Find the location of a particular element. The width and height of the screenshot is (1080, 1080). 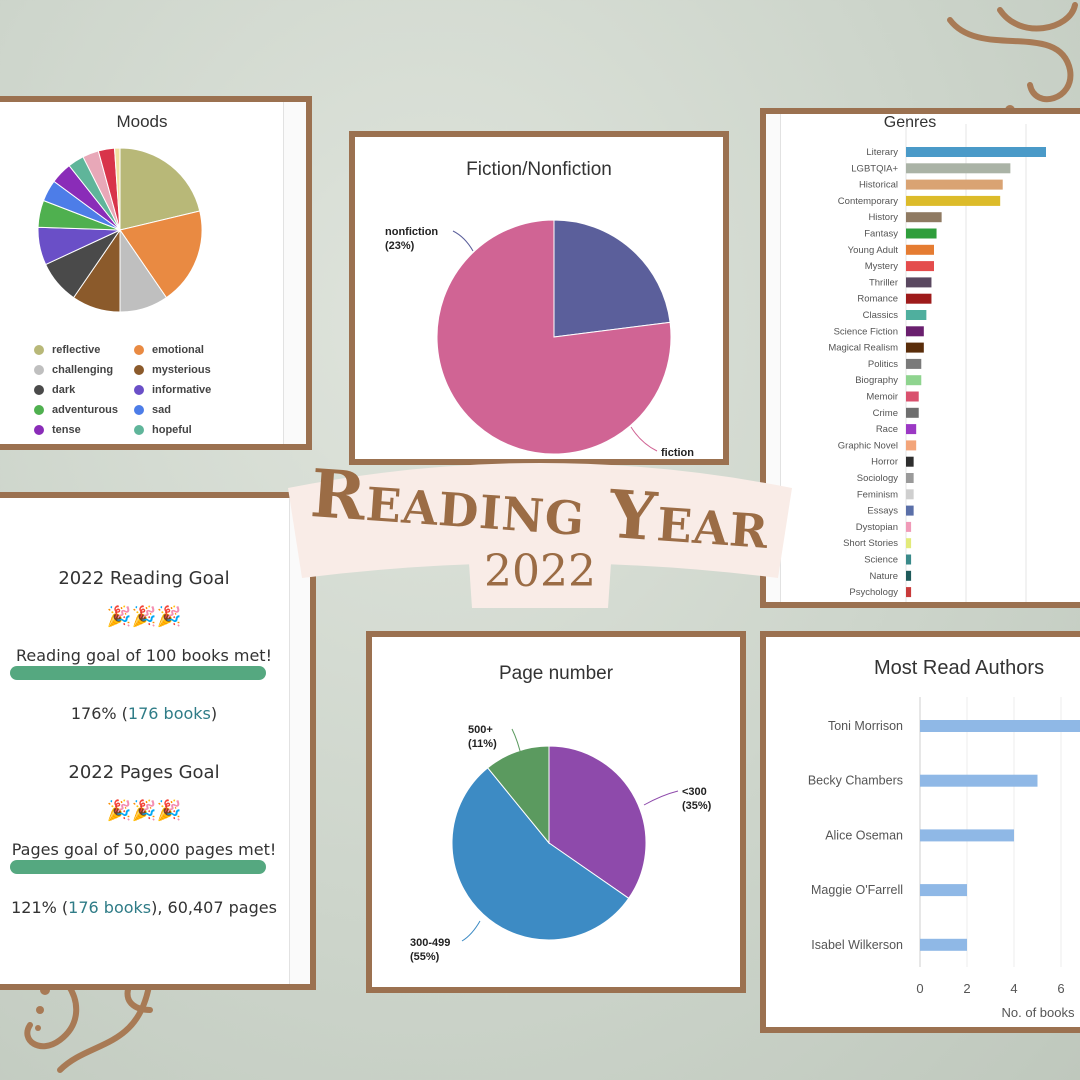

genre-label: Science is located at coordinates (881, 560).